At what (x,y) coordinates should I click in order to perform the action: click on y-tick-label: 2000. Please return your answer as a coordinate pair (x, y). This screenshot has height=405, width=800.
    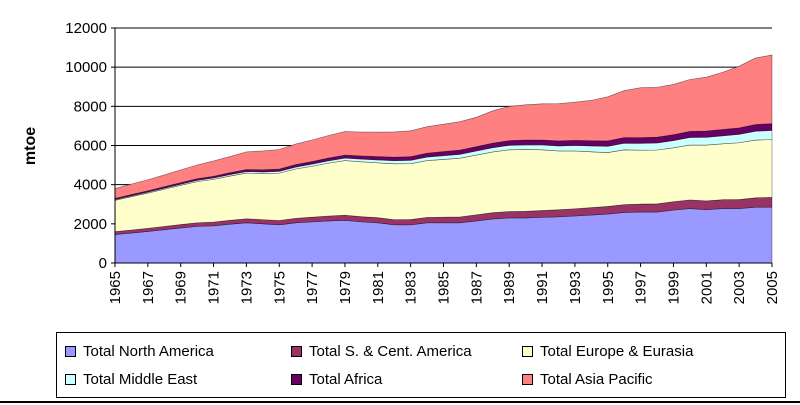
    Looking at the image, I should click on (90, 224).